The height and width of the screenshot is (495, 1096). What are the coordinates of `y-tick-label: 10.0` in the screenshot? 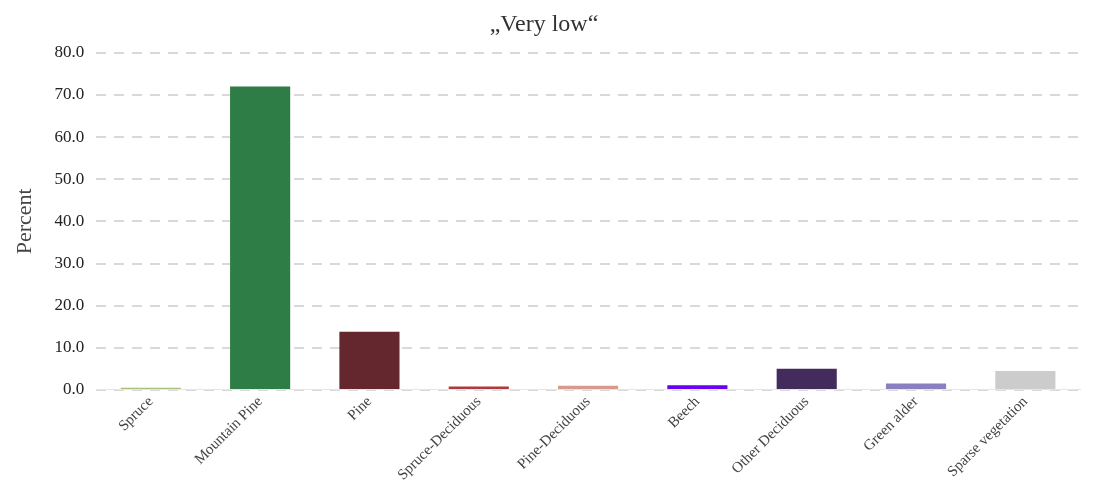 It's located at (69, 347).